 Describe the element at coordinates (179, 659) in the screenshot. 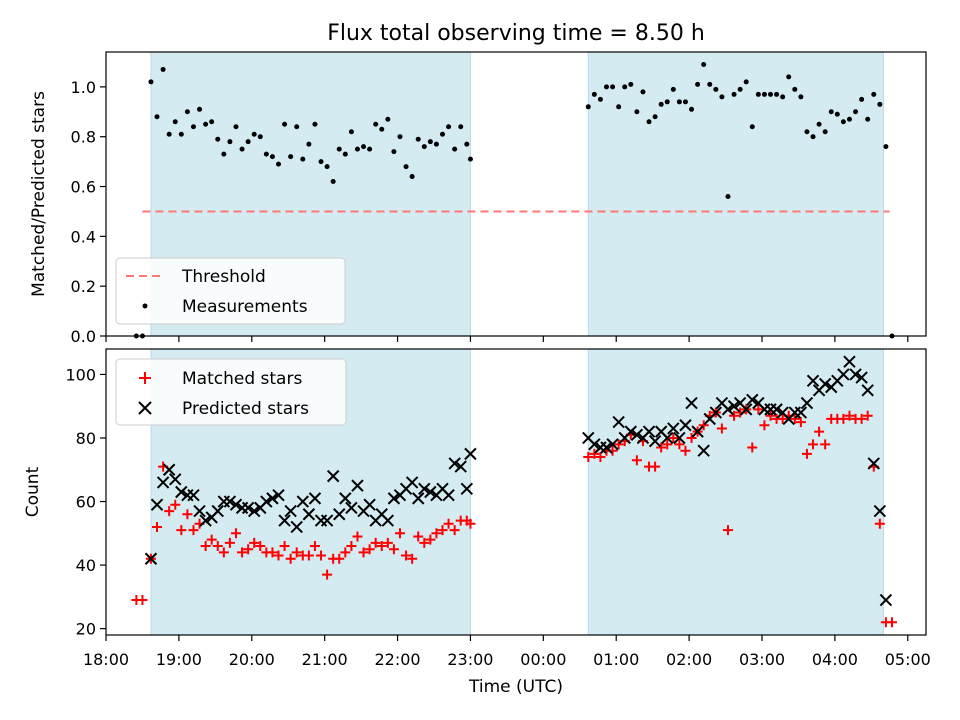

I see `x-tick-label: 19:00` at that location.